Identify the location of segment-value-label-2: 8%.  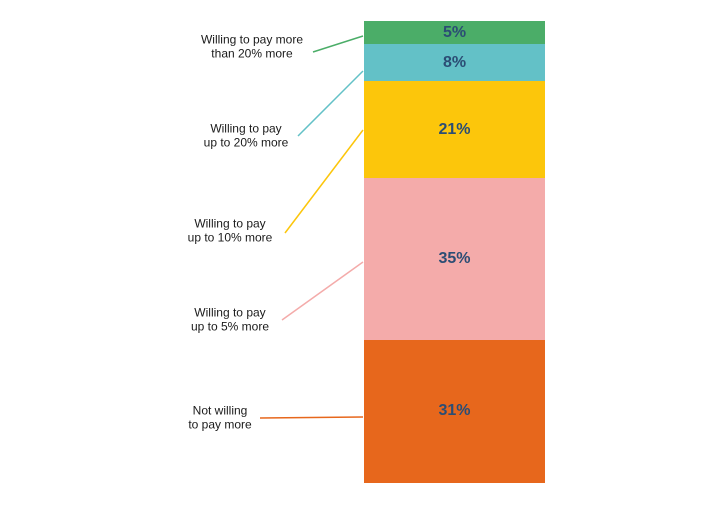
(454, 62).